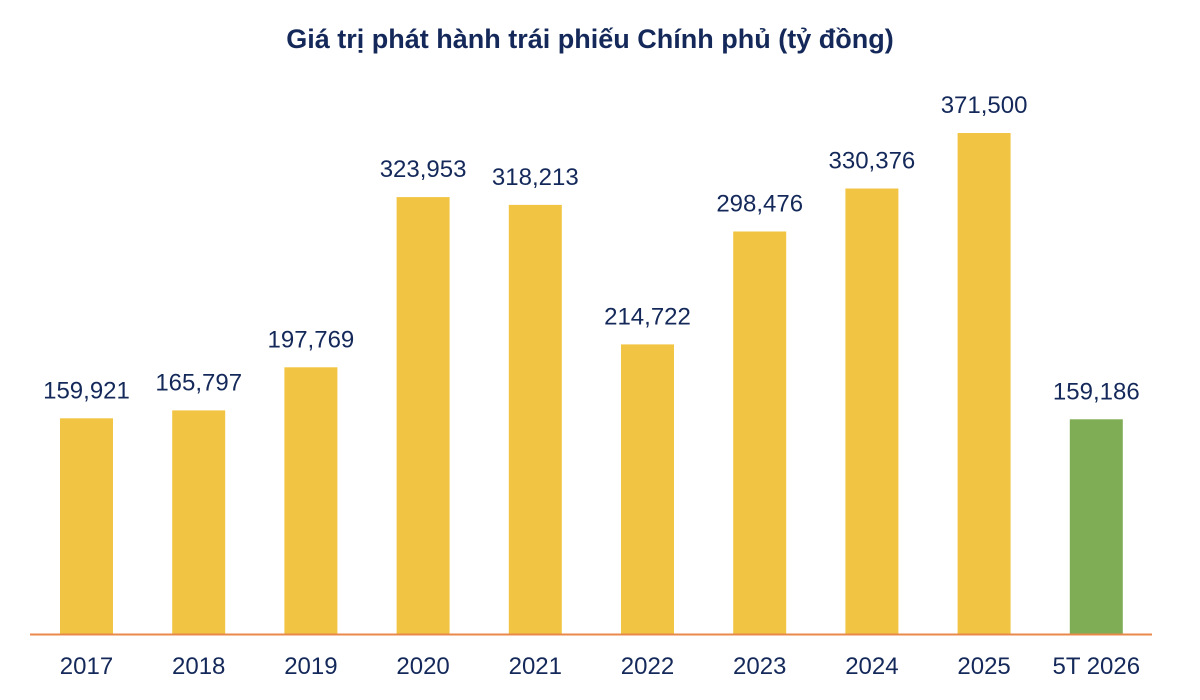 Image resolution: width=1200 pixels, height=700 pixels. I want to click on value-label-2025: 371,500, so click(984, 105).